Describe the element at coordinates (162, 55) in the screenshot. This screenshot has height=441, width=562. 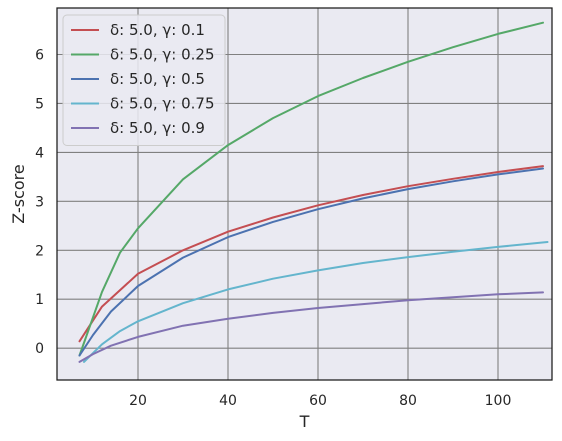
I see `legend-entry-label: δ: 5.0, γ: 0.25` at that location.